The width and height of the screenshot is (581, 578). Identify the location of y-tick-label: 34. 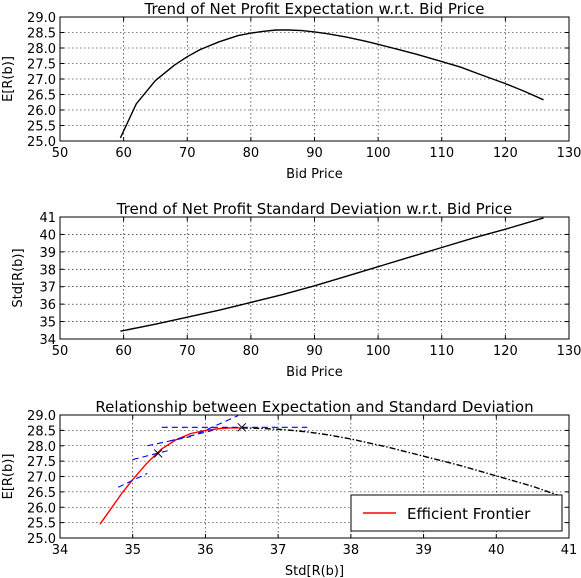
(47, 340).